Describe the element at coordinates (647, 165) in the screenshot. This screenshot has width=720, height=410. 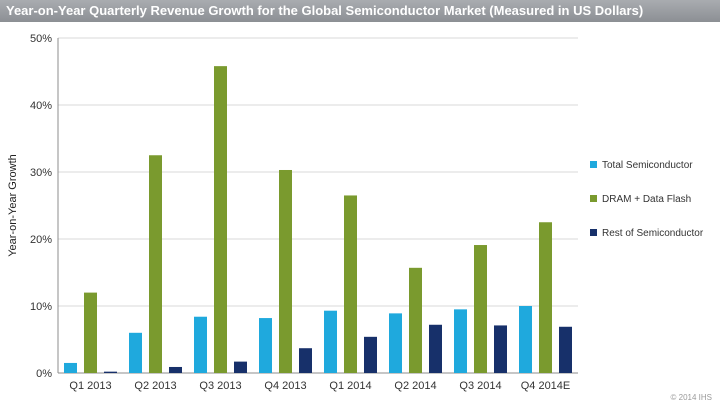
I see `legend-label: Total Semiconductor` at that location.